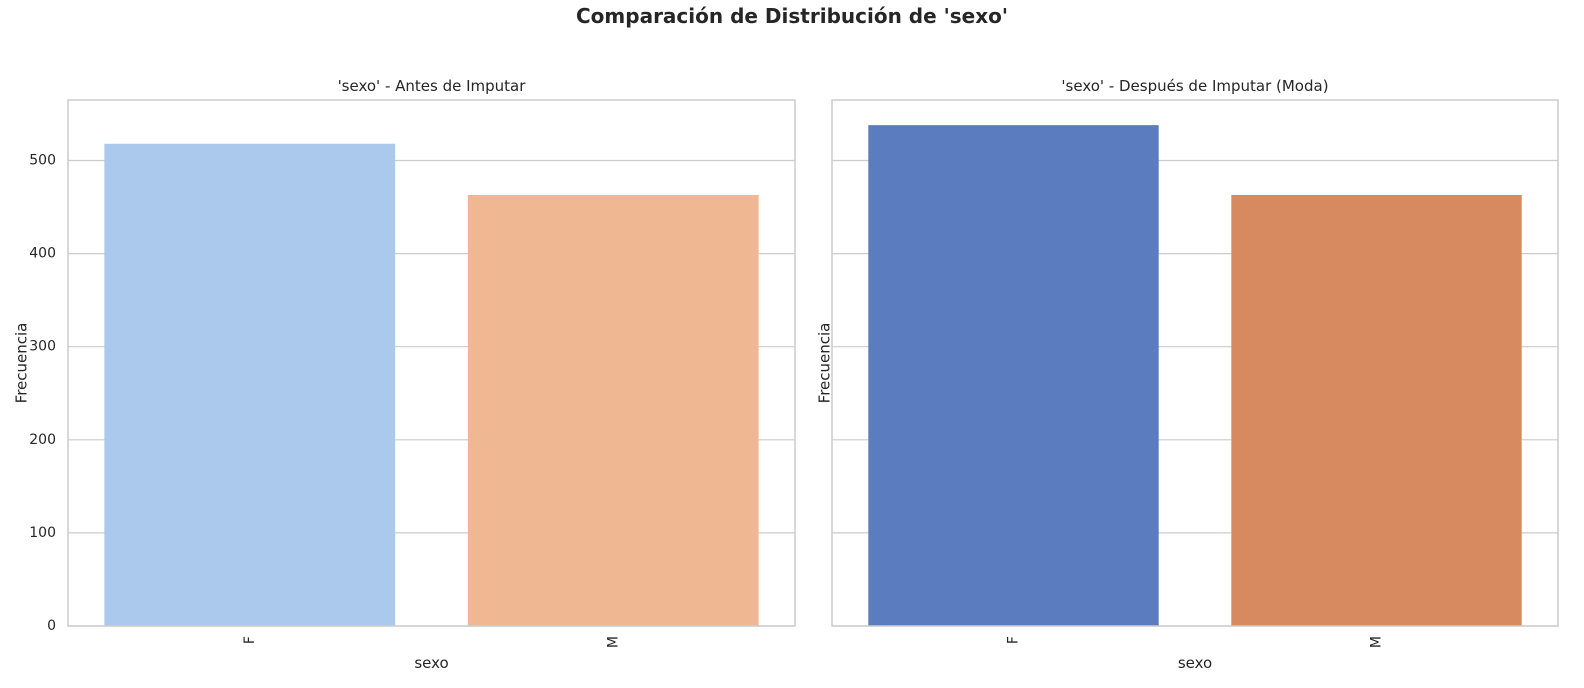  What do you see at coordinates (51, 626) in the screenshot?
I see `y-tick-label: 0` at bounding box center [51, 626].